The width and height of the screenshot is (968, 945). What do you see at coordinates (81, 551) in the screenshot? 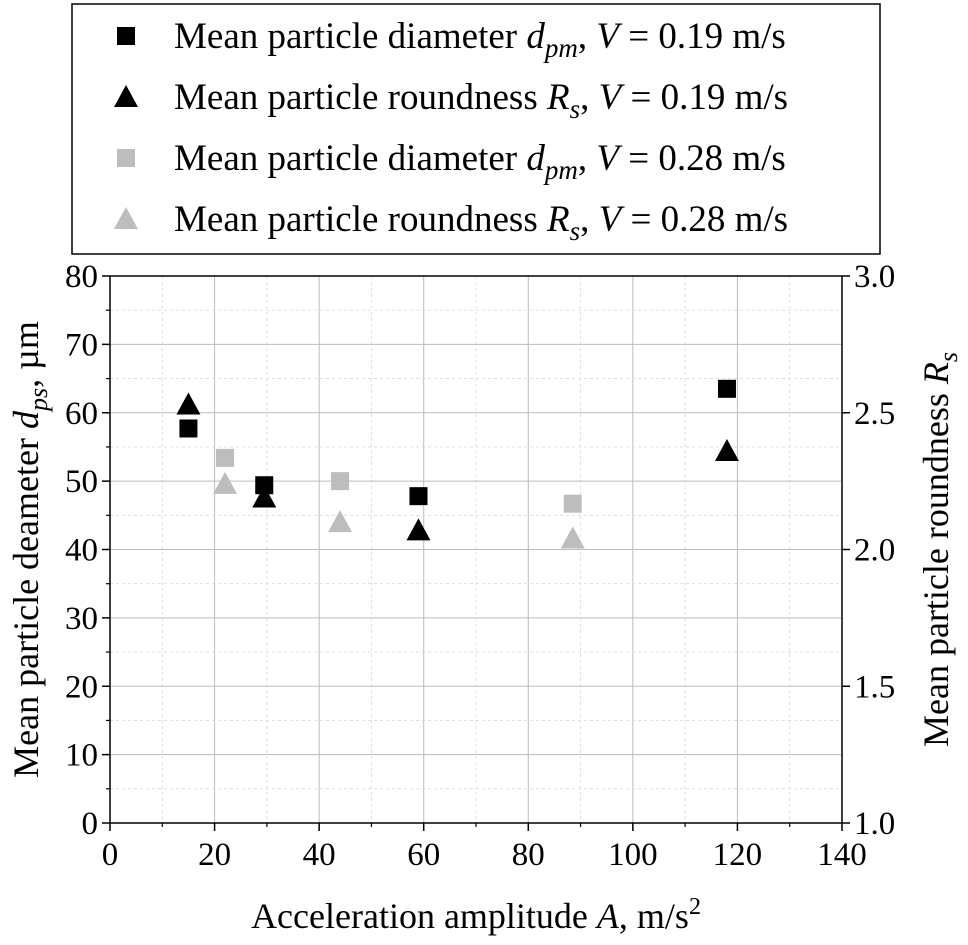
I see `y-left-tick-label: 40` at bounding box center [81, 551].